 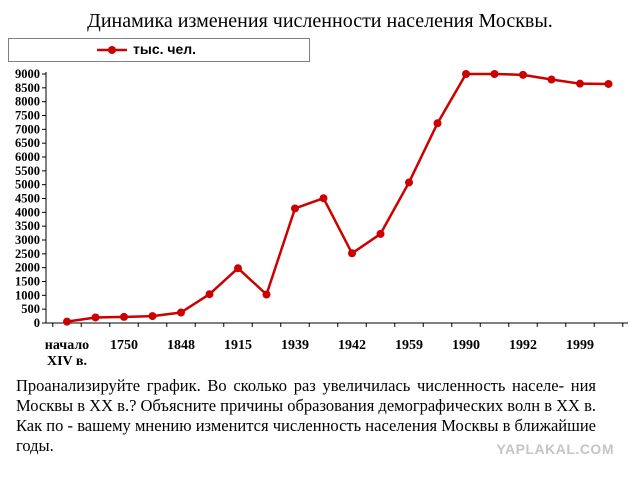 What do you see at coordinates (523, 345) in the screenshot?
I see `x-tick-label: 1992` at bounding box center [523, 345].